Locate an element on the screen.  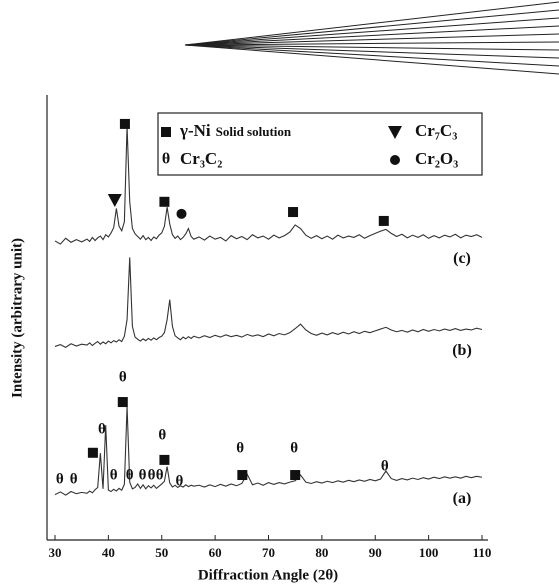
x-tick-label: 110 is located at coordinates (482, 552).